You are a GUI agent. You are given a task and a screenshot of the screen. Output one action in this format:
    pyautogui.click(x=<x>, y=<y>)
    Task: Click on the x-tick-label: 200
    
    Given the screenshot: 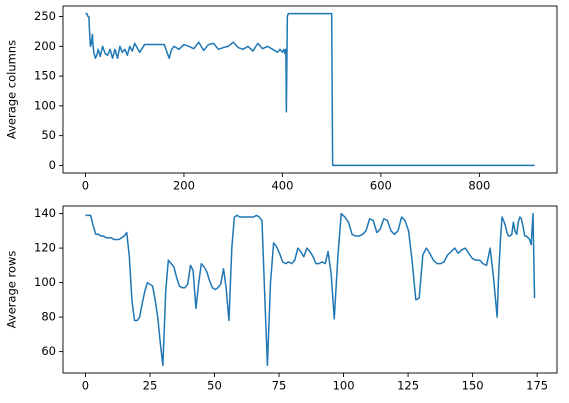 What is the action you would take?
    pyautogui.click(x=184, y=186)
    